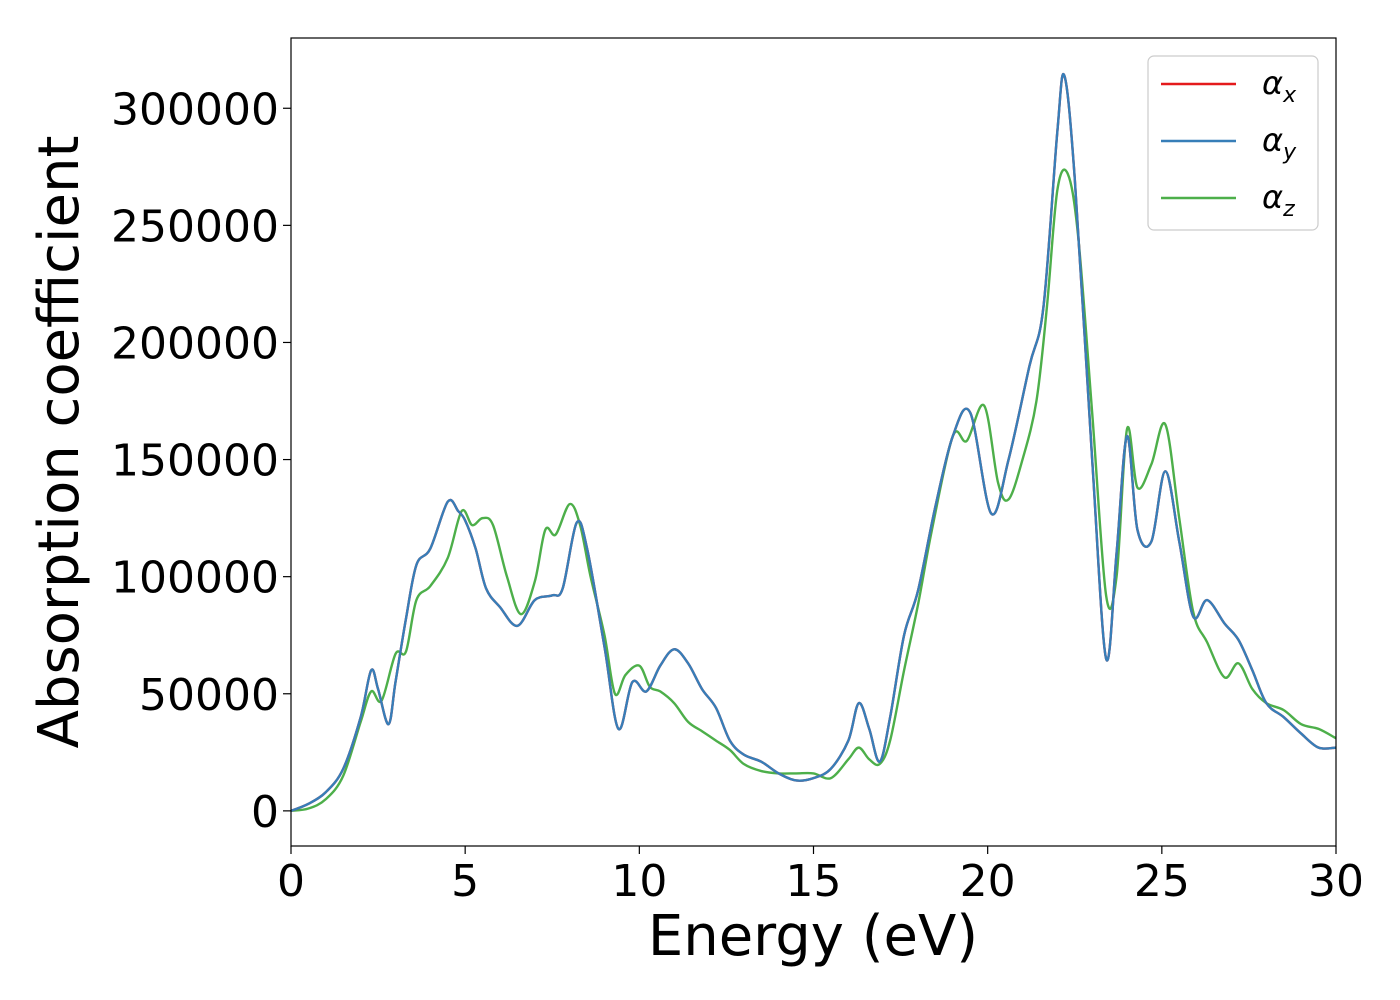 Image resolution: width=1400 pixels, height=1000 pixels. I want to click on legend-box, so click(1233, 143).